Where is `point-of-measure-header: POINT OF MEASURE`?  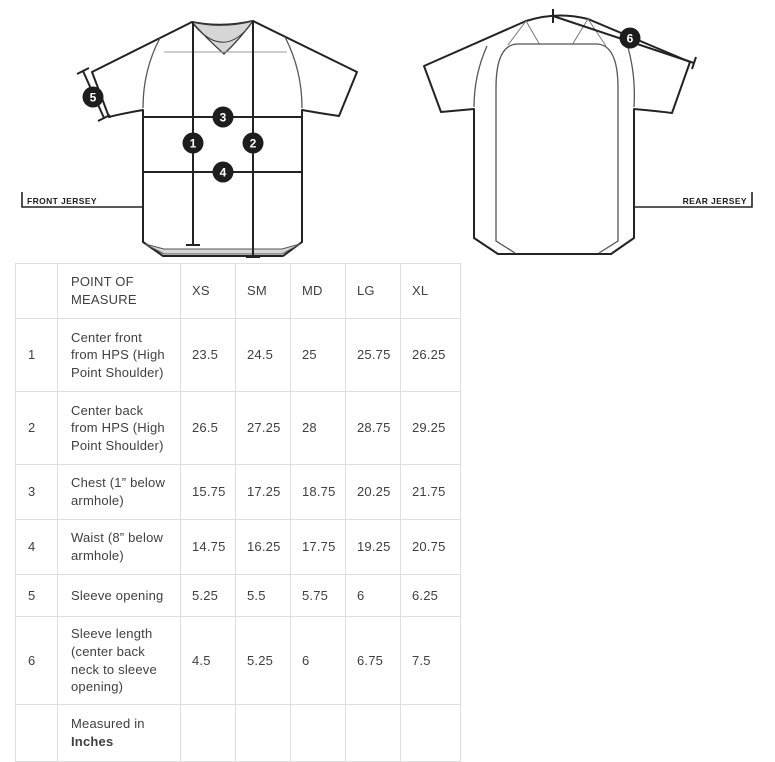 point-of-measure-header: POINT OF MEASURE is located at coordinates (119, 291).